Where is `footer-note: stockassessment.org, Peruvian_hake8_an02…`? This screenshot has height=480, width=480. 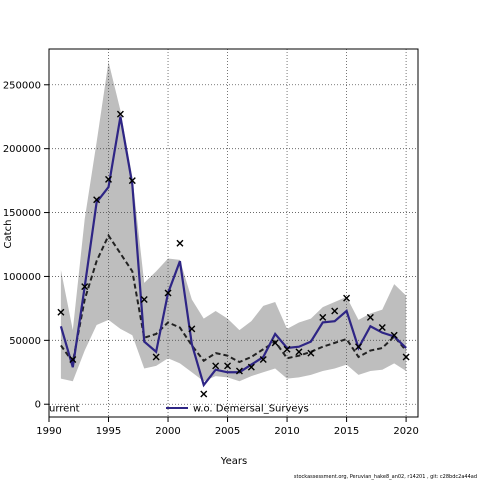
footer-note: stockassessment.org, Peruvian_hake8_an02… is located at coordinates (385, 477).